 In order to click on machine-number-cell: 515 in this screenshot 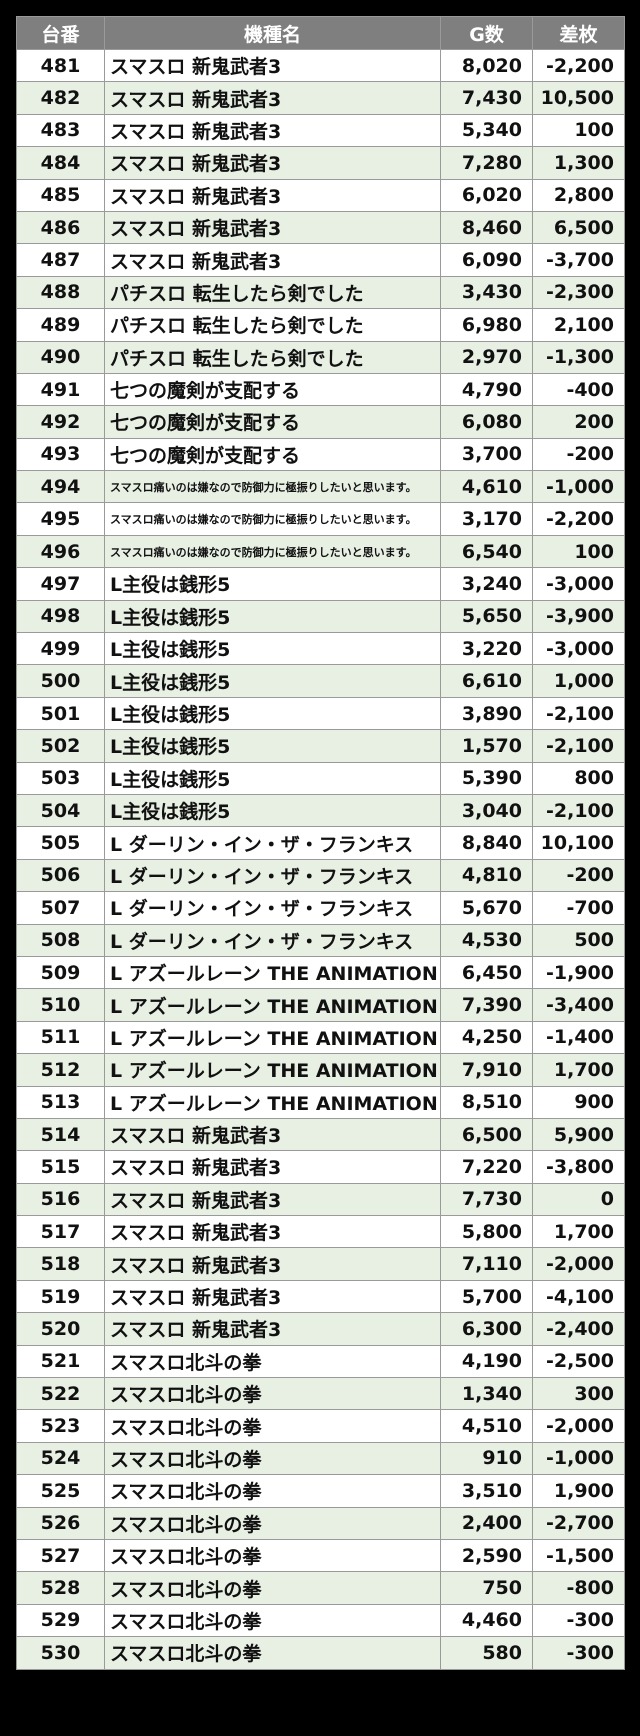, I will do `click(60, 1167)`.